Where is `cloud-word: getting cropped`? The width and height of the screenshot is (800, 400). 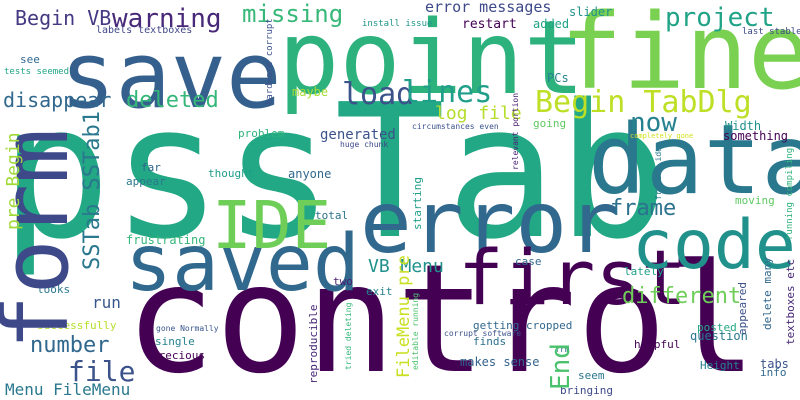
cloud-word: getting cropped is located at coordinates (523, 325).